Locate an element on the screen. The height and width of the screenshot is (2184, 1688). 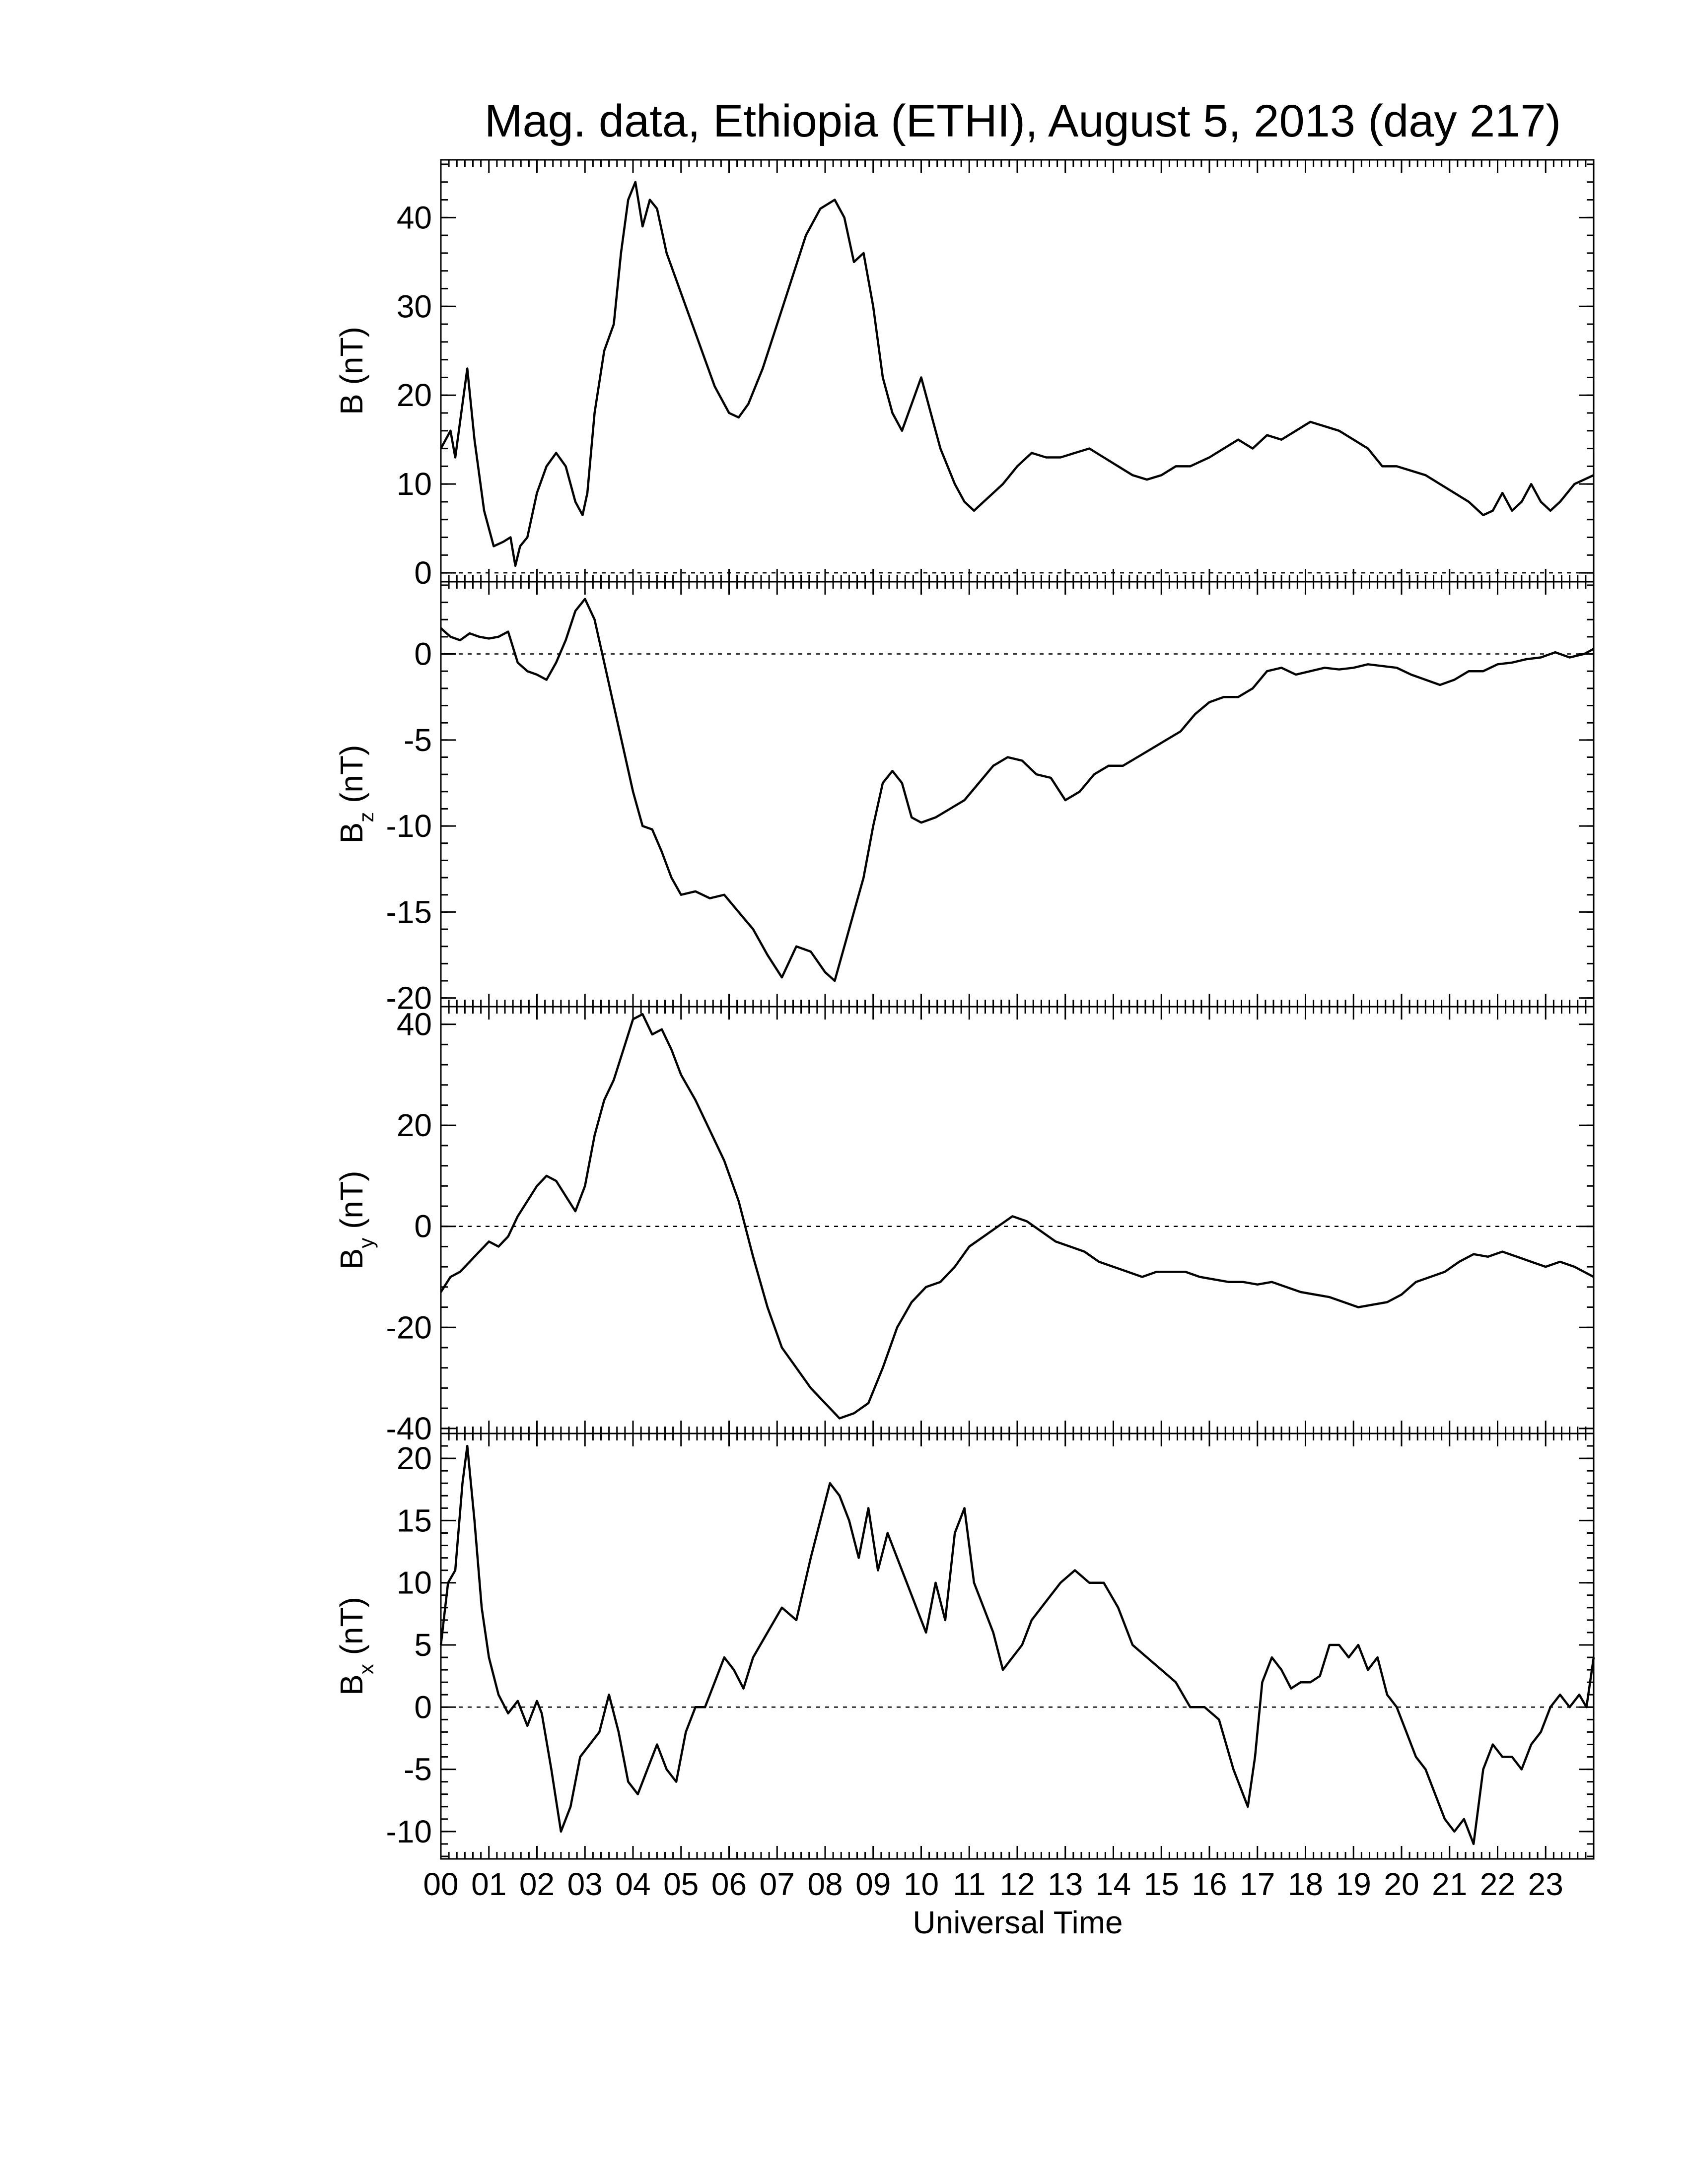
x-tick-label: 01 is located at coordinates (488, 1884).